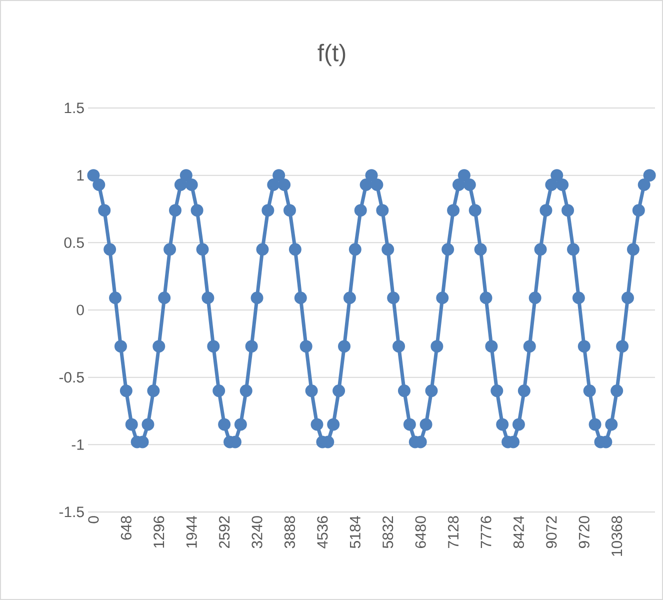 The height and width of the screenshot is (600, 663). Describe the element at coordinates (71, 512) in the screenshot. I see `y-tick-label: -1.5` at that location.